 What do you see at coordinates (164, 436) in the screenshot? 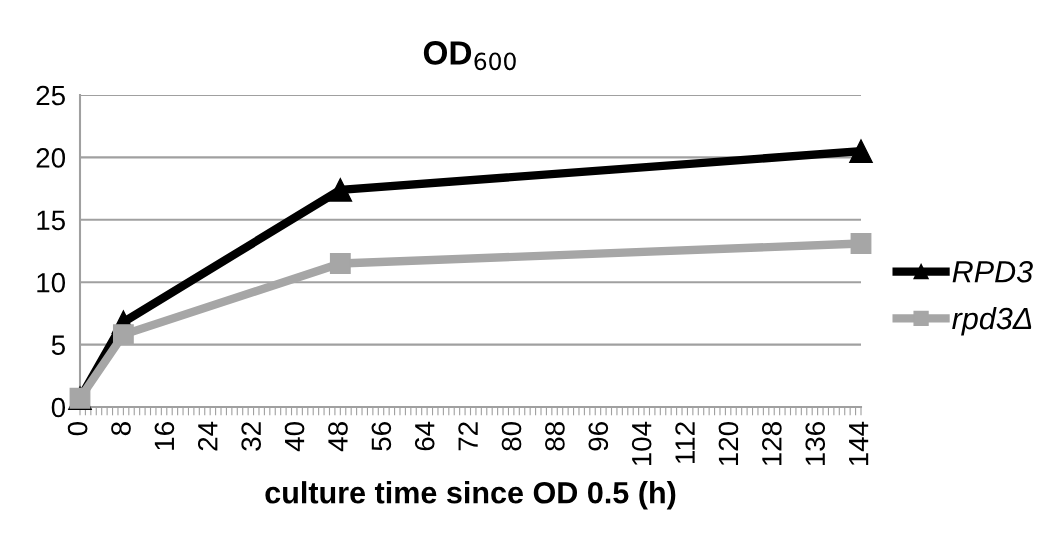
I see `x-tick-label: 16` at bounding box center [164, 436].